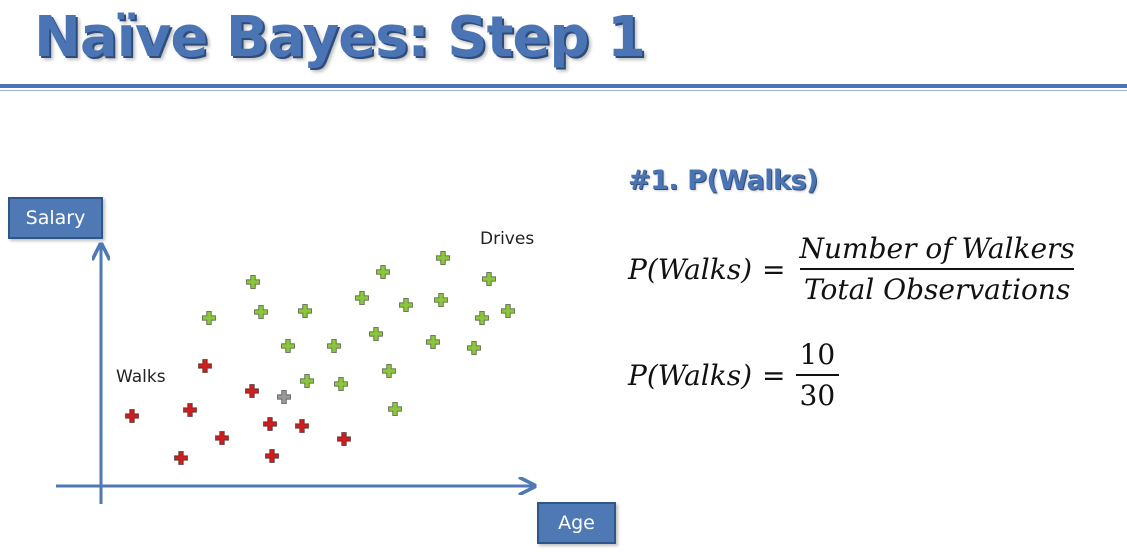  What do you see at coordinates (690, 269) in the screenshot?
I see `formula-lhs: P(Walks)` at bounding box center [690, 269].